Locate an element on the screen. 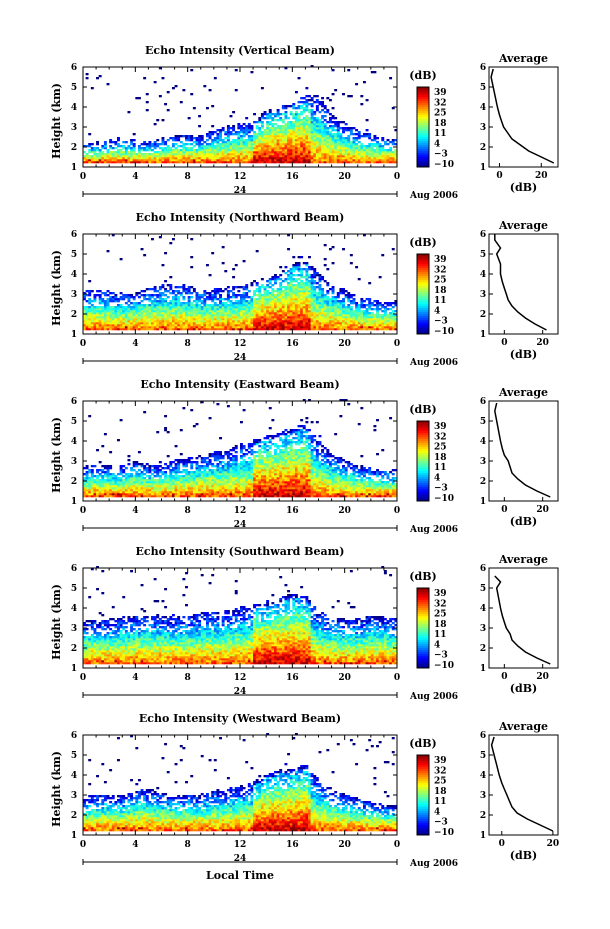  avg-y-tick-label: 4 is located at coordinates (483, 108).